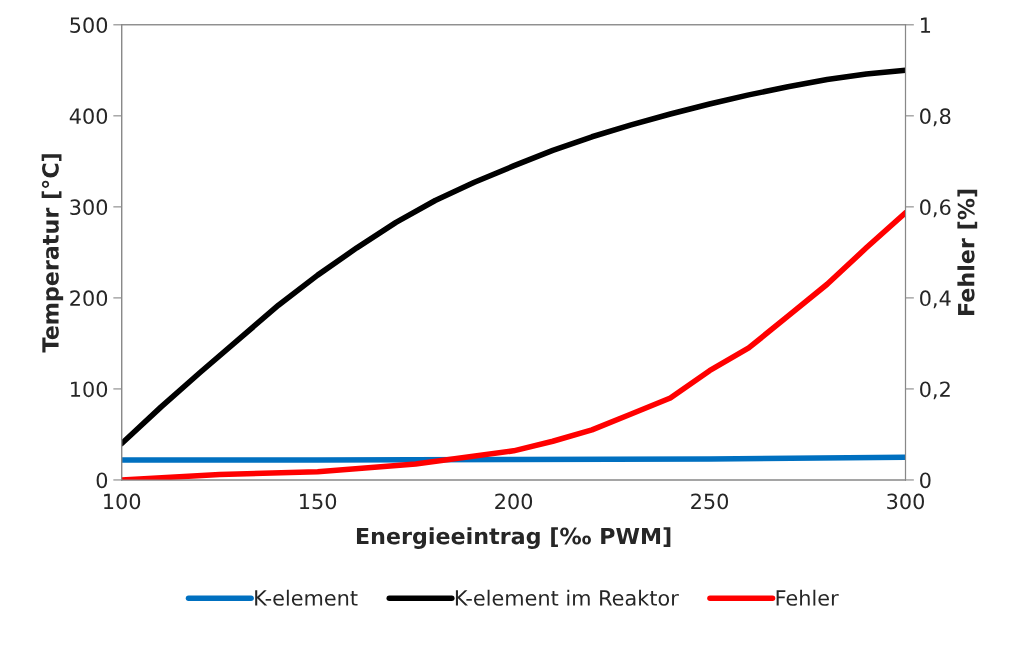 The image size is (1014, 653). Describe the element at coordinates (306, 597) in the screenshot. I see `legend-label: K-element` at that location.